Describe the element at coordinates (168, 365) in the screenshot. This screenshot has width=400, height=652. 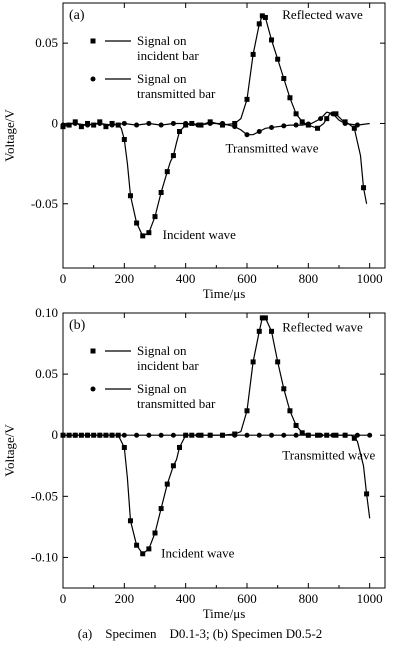
I see `legend-label: incident bar` at that location.